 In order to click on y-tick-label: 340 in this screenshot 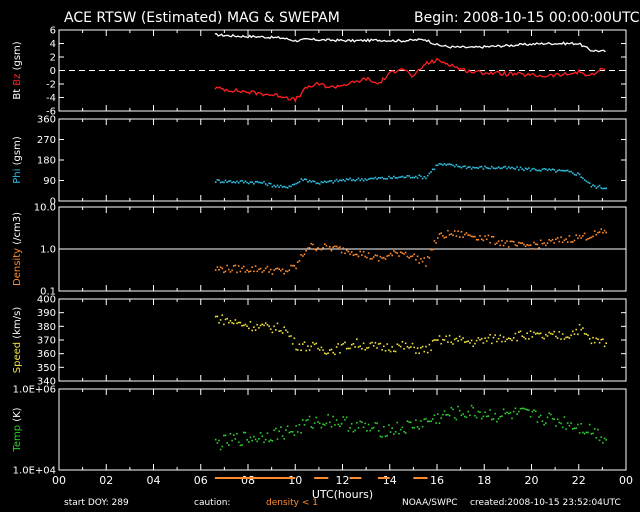, I will do `click(46, 382)`.